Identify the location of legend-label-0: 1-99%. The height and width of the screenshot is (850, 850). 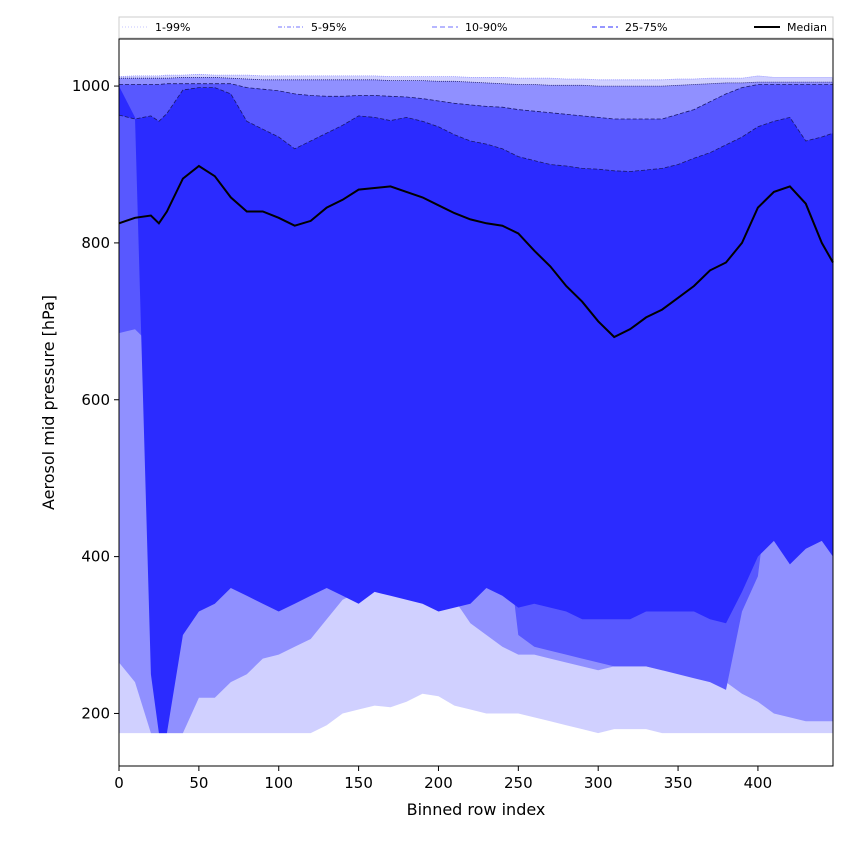
(172, 27).